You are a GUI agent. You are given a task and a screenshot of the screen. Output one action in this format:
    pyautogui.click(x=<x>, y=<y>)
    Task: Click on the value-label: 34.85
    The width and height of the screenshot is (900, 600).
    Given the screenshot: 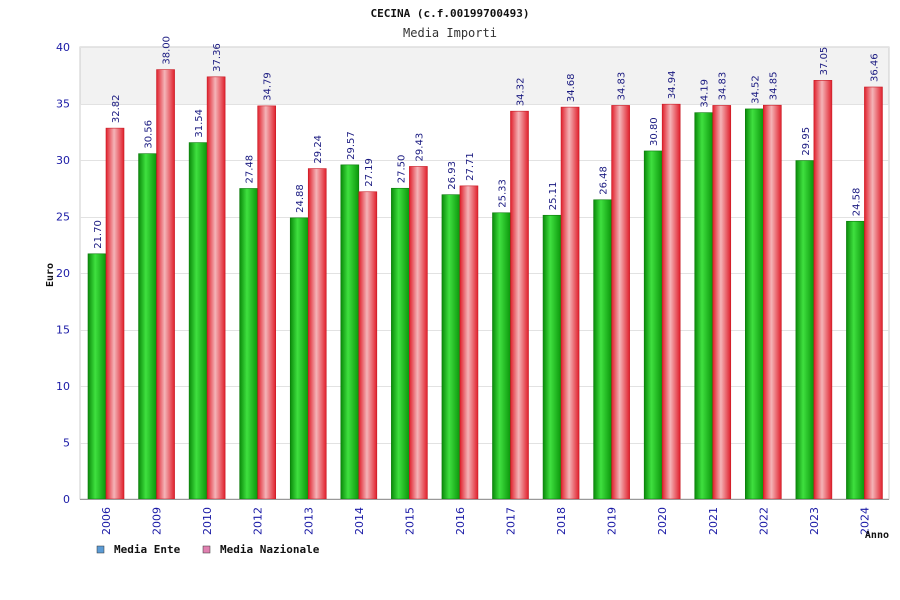 What is the action you would take?
    pyautogui.click(x=773, y=86)
    